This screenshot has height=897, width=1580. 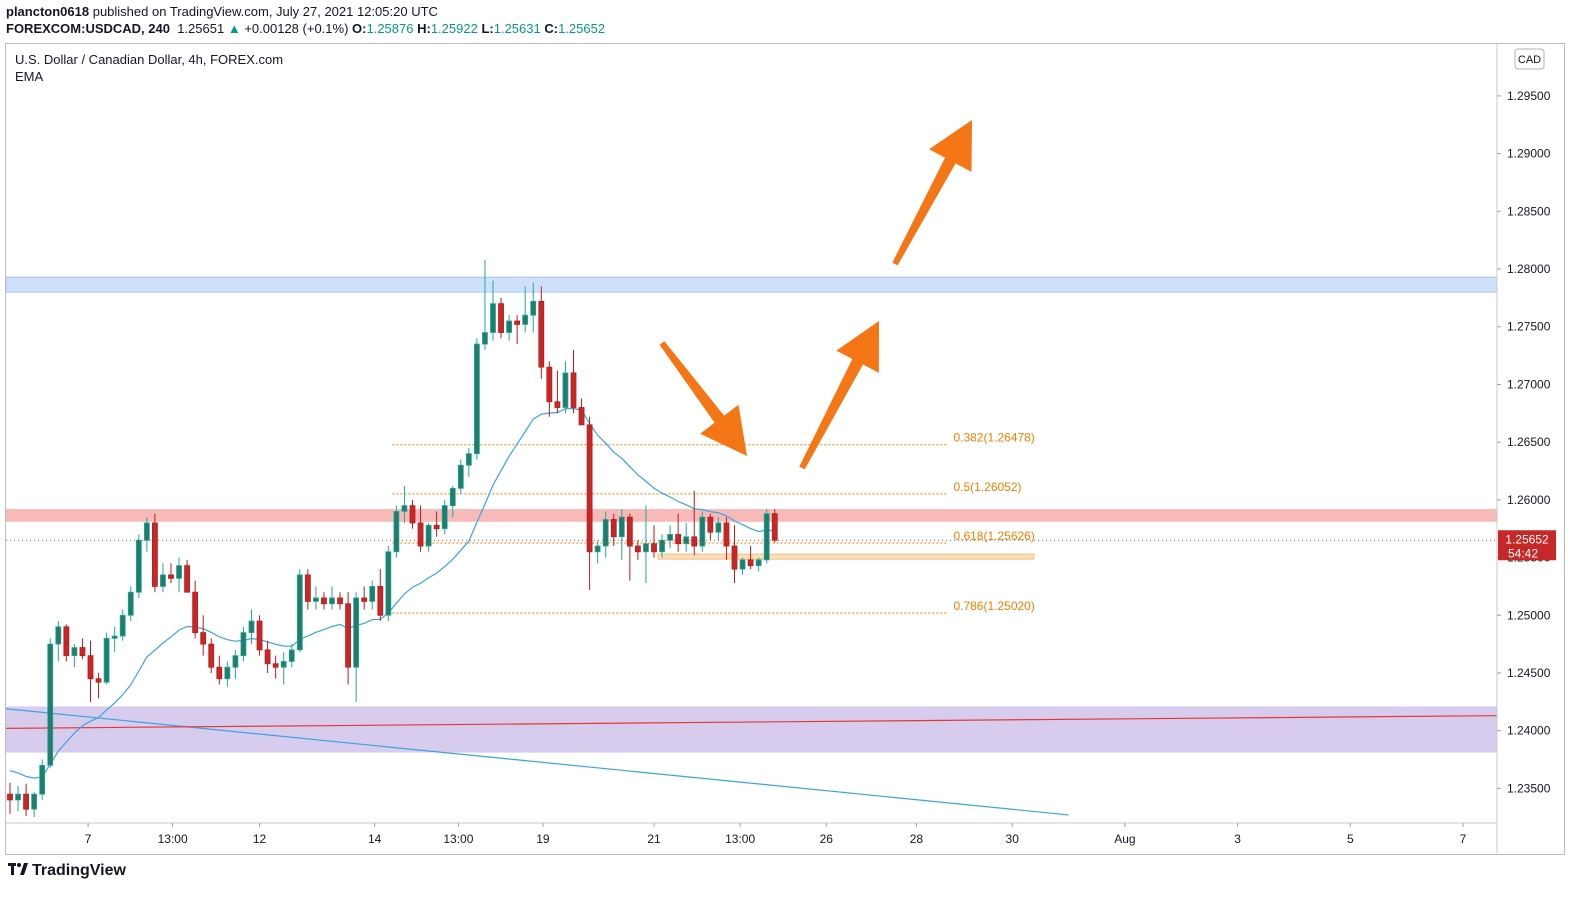 What do you see at coordinates (517, 28) in the screenshot?
I see `low-value: 1.25631` at bounding box center [517, 28].